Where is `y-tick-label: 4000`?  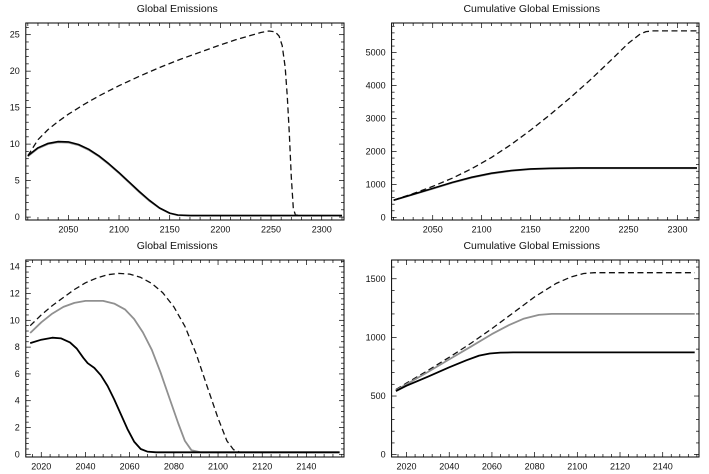 y-tick-label: 4000 is located at coordinates (375, 86).